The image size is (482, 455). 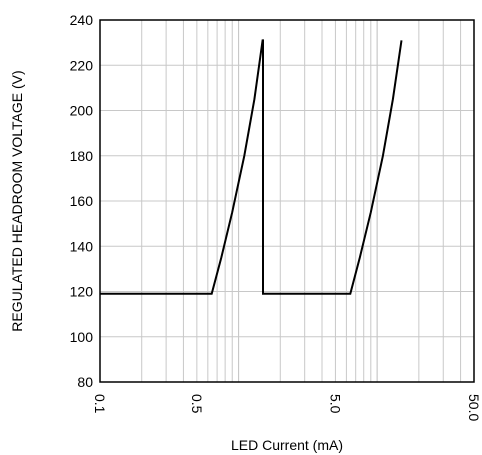 I want to click on y-tick-label: 120, so click(x=82, y=292).